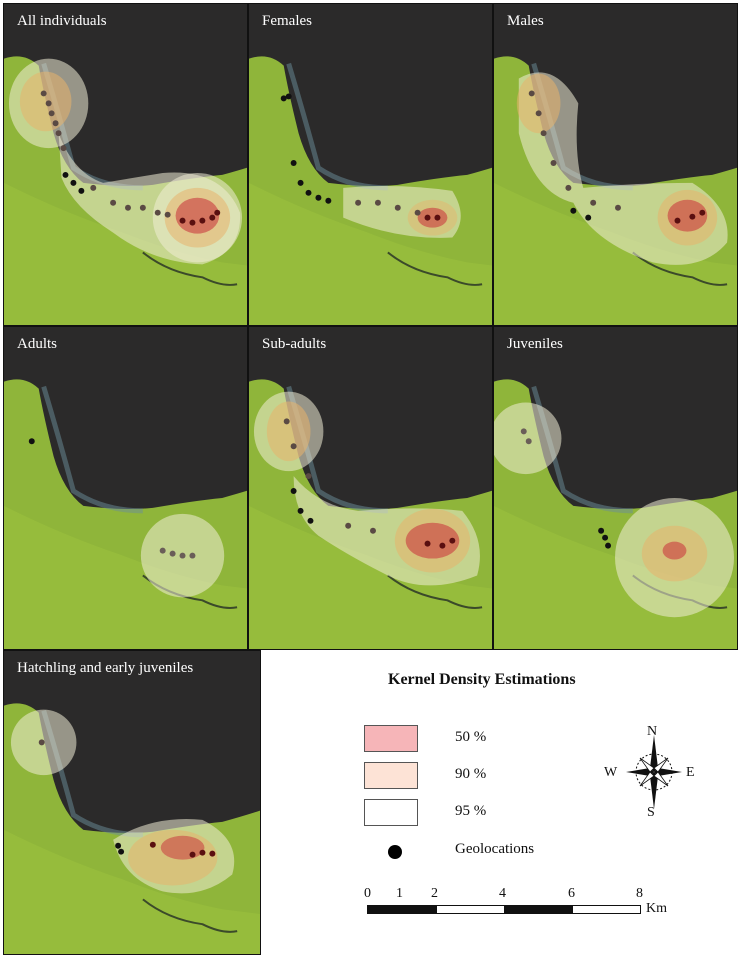 The width and height of the screenshot is (740, 958). I want to click on legend-label-50: 50 %, so click(471, 737).